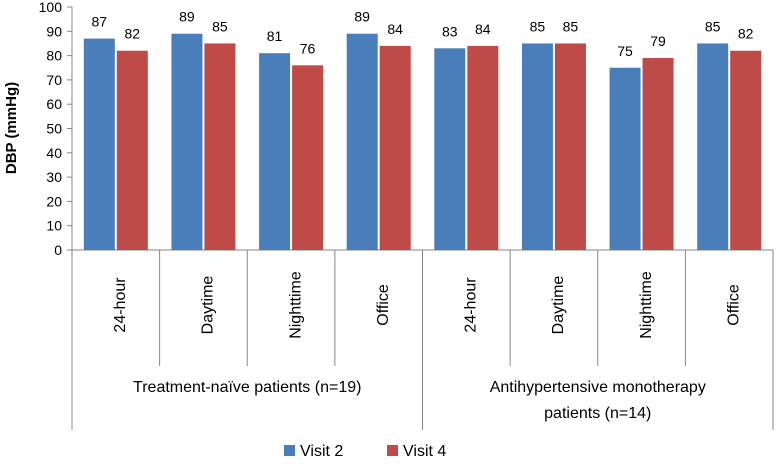  I want to click on data-labels: 87 89 81 89 83 85 75 85 82 85 76 84 84 85 79 82, so click(423, 34).